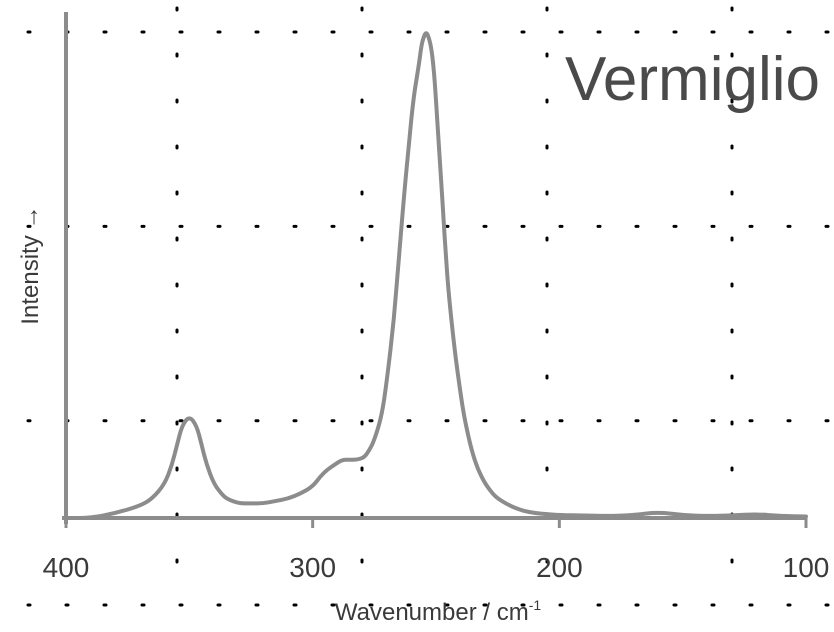 The height and width of the screenshot is (632, 834). I want to click on x-axis-title-text: Wavenumber / cm, so click(432, 612).